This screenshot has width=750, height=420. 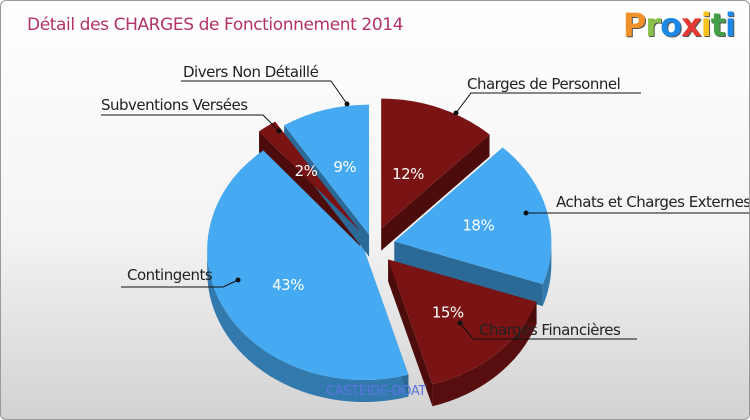 I want to click on chart-subtitle: CASTEIDE-DOAT, so click(x=376, y=391).